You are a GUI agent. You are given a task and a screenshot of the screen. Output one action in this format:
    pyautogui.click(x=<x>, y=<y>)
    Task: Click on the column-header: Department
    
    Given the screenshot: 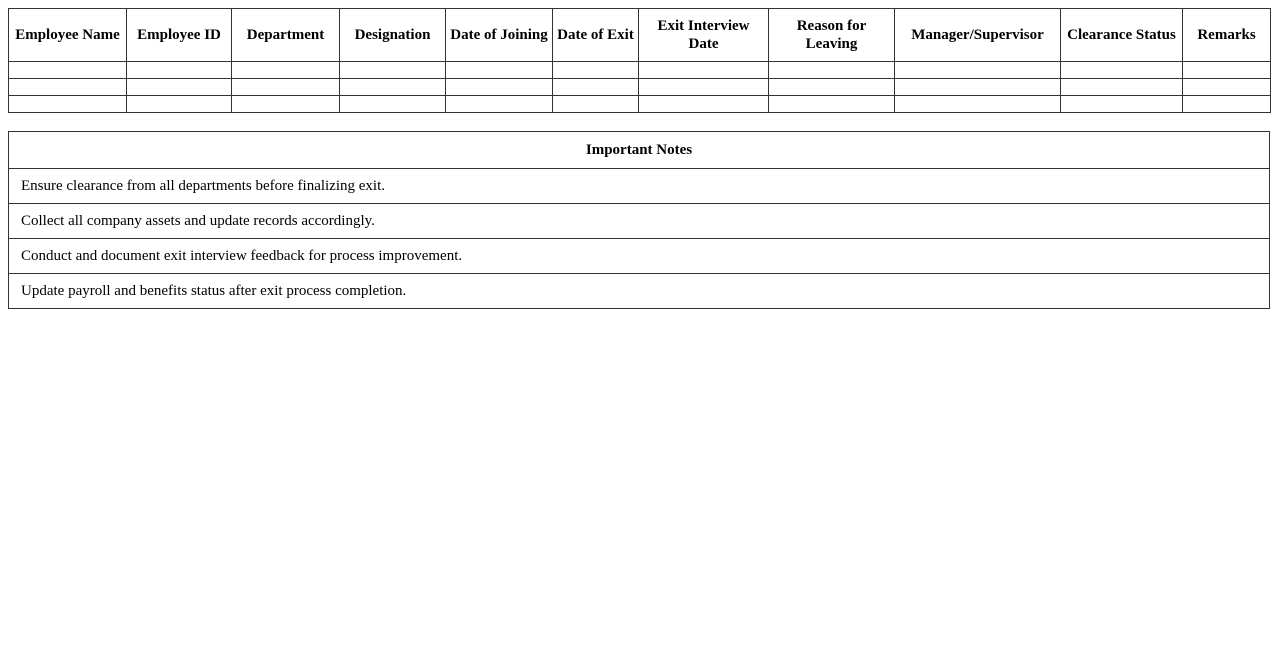 What is the action you would take?
    pyautogui.click(x=285, y=35)
    